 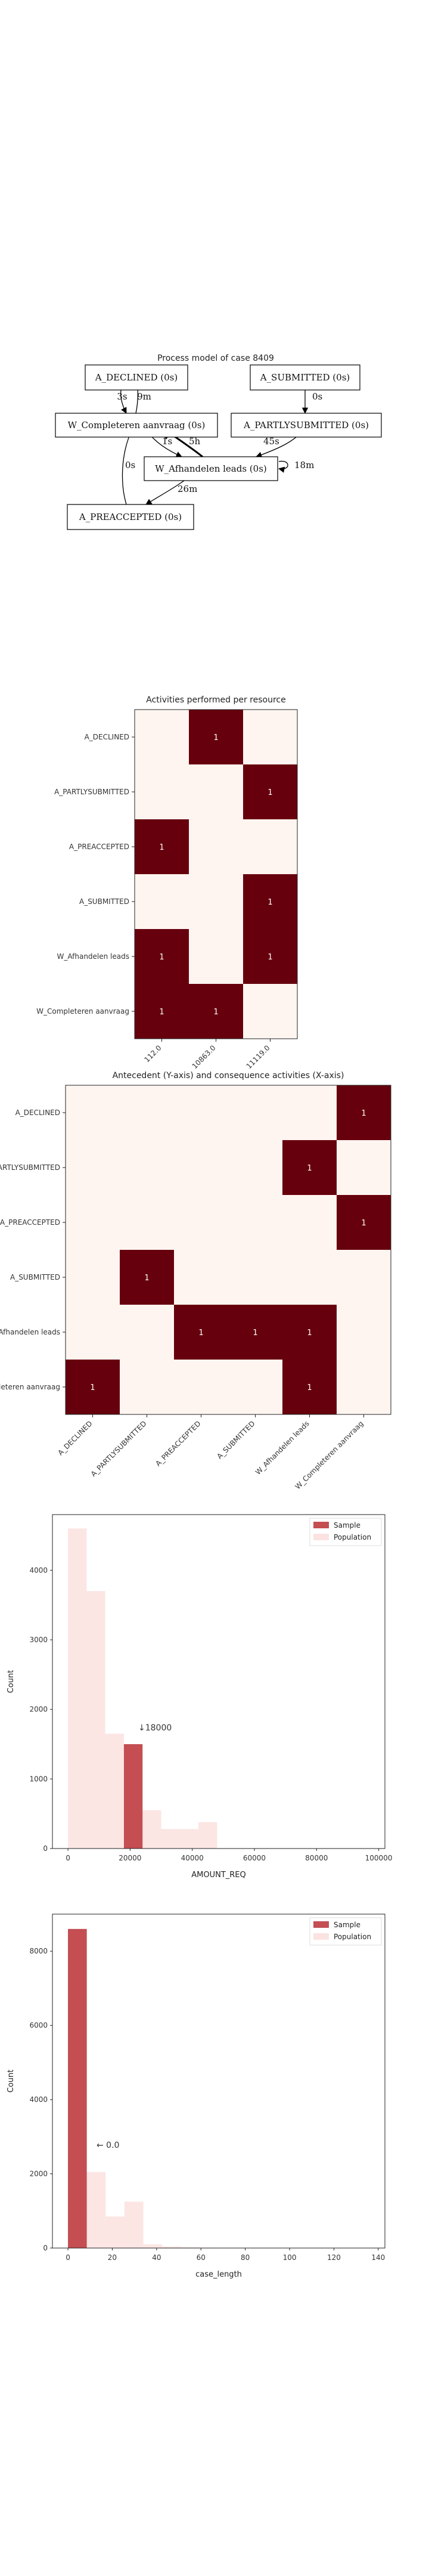 I want to click on x-tick-label: 140, so click(x=378, y=2257).